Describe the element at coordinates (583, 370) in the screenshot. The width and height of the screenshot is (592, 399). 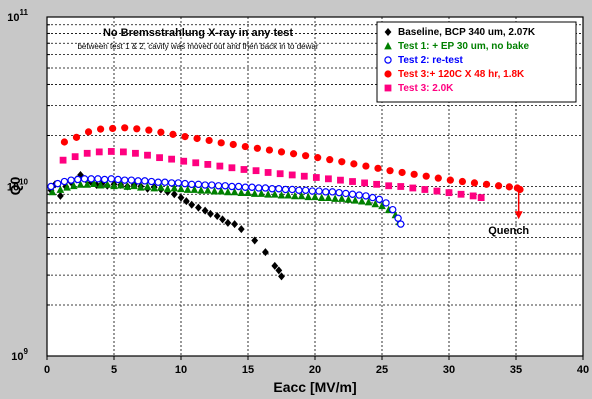
I see `x-tick-label: 40` at that location.